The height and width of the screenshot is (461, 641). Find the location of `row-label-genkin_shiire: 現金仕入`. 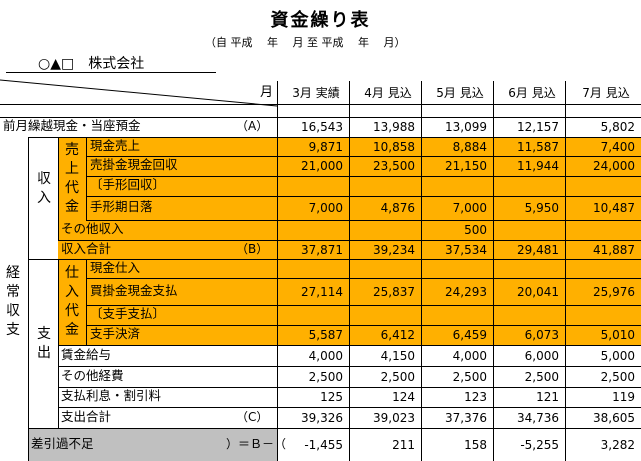

row-label-genkin_shiire: 現金仕入 is located at coordinates (115, 267).